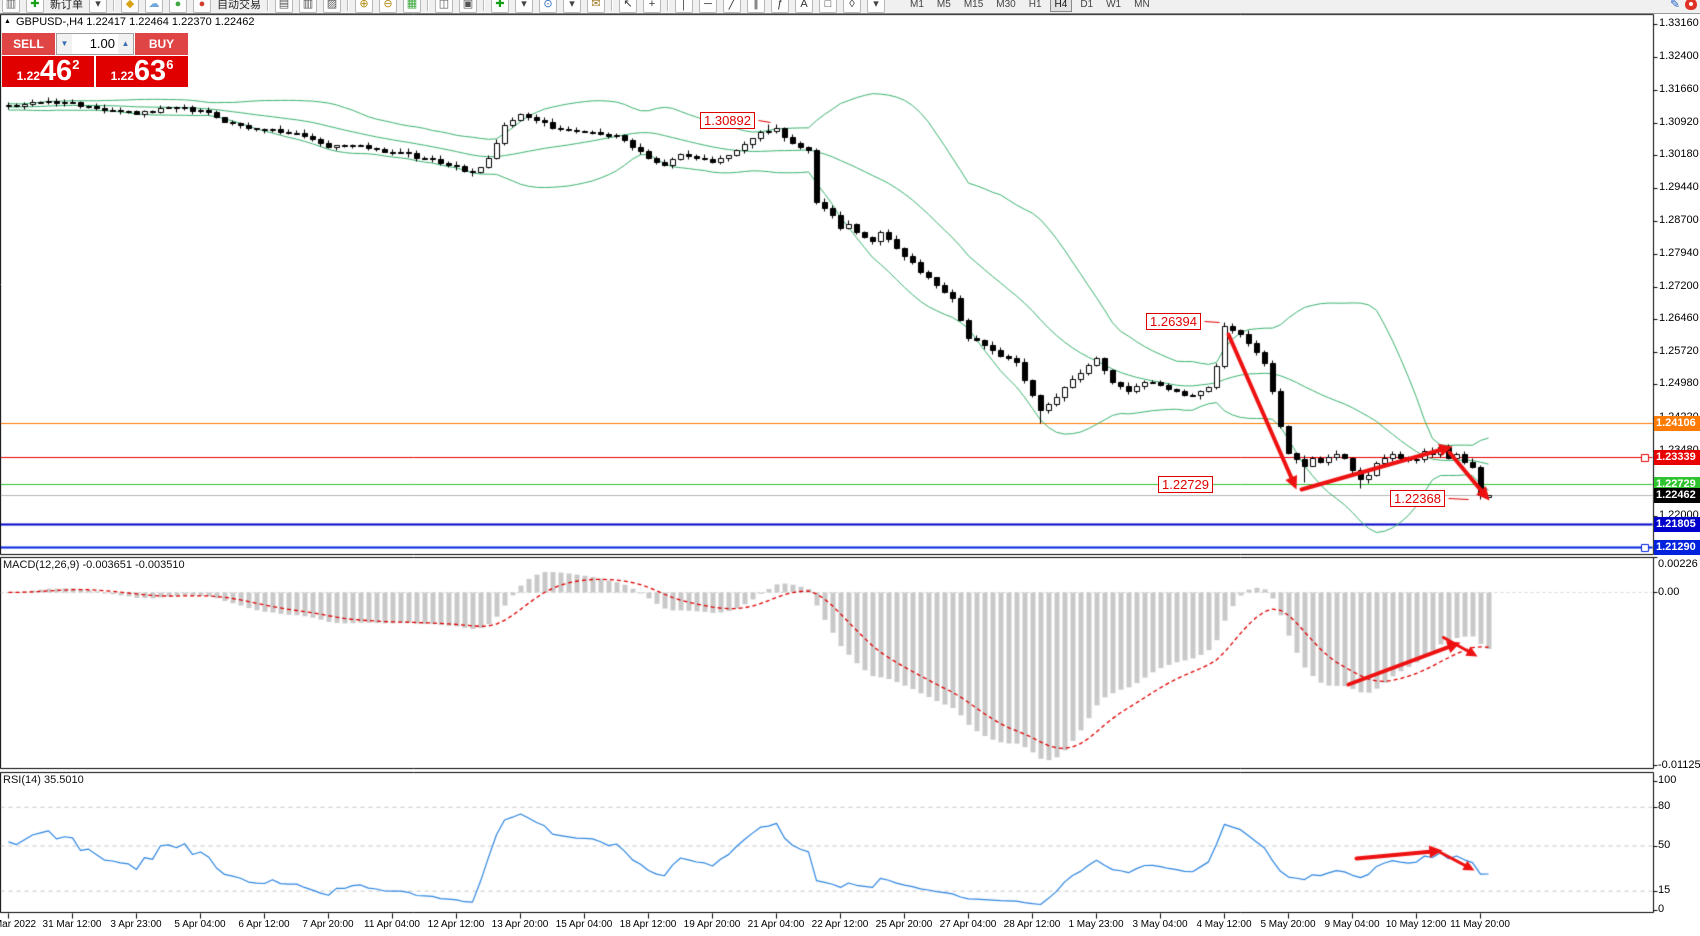 This screenshot has height=936, width=1700. I want to click on sell-price-big: 46, so click(56, 71).